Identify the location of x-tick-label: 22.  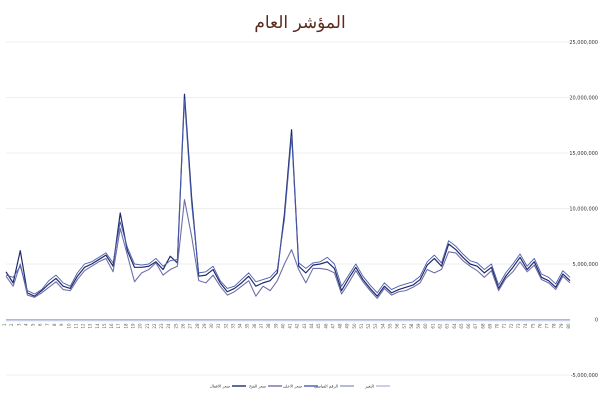
(154, 326).